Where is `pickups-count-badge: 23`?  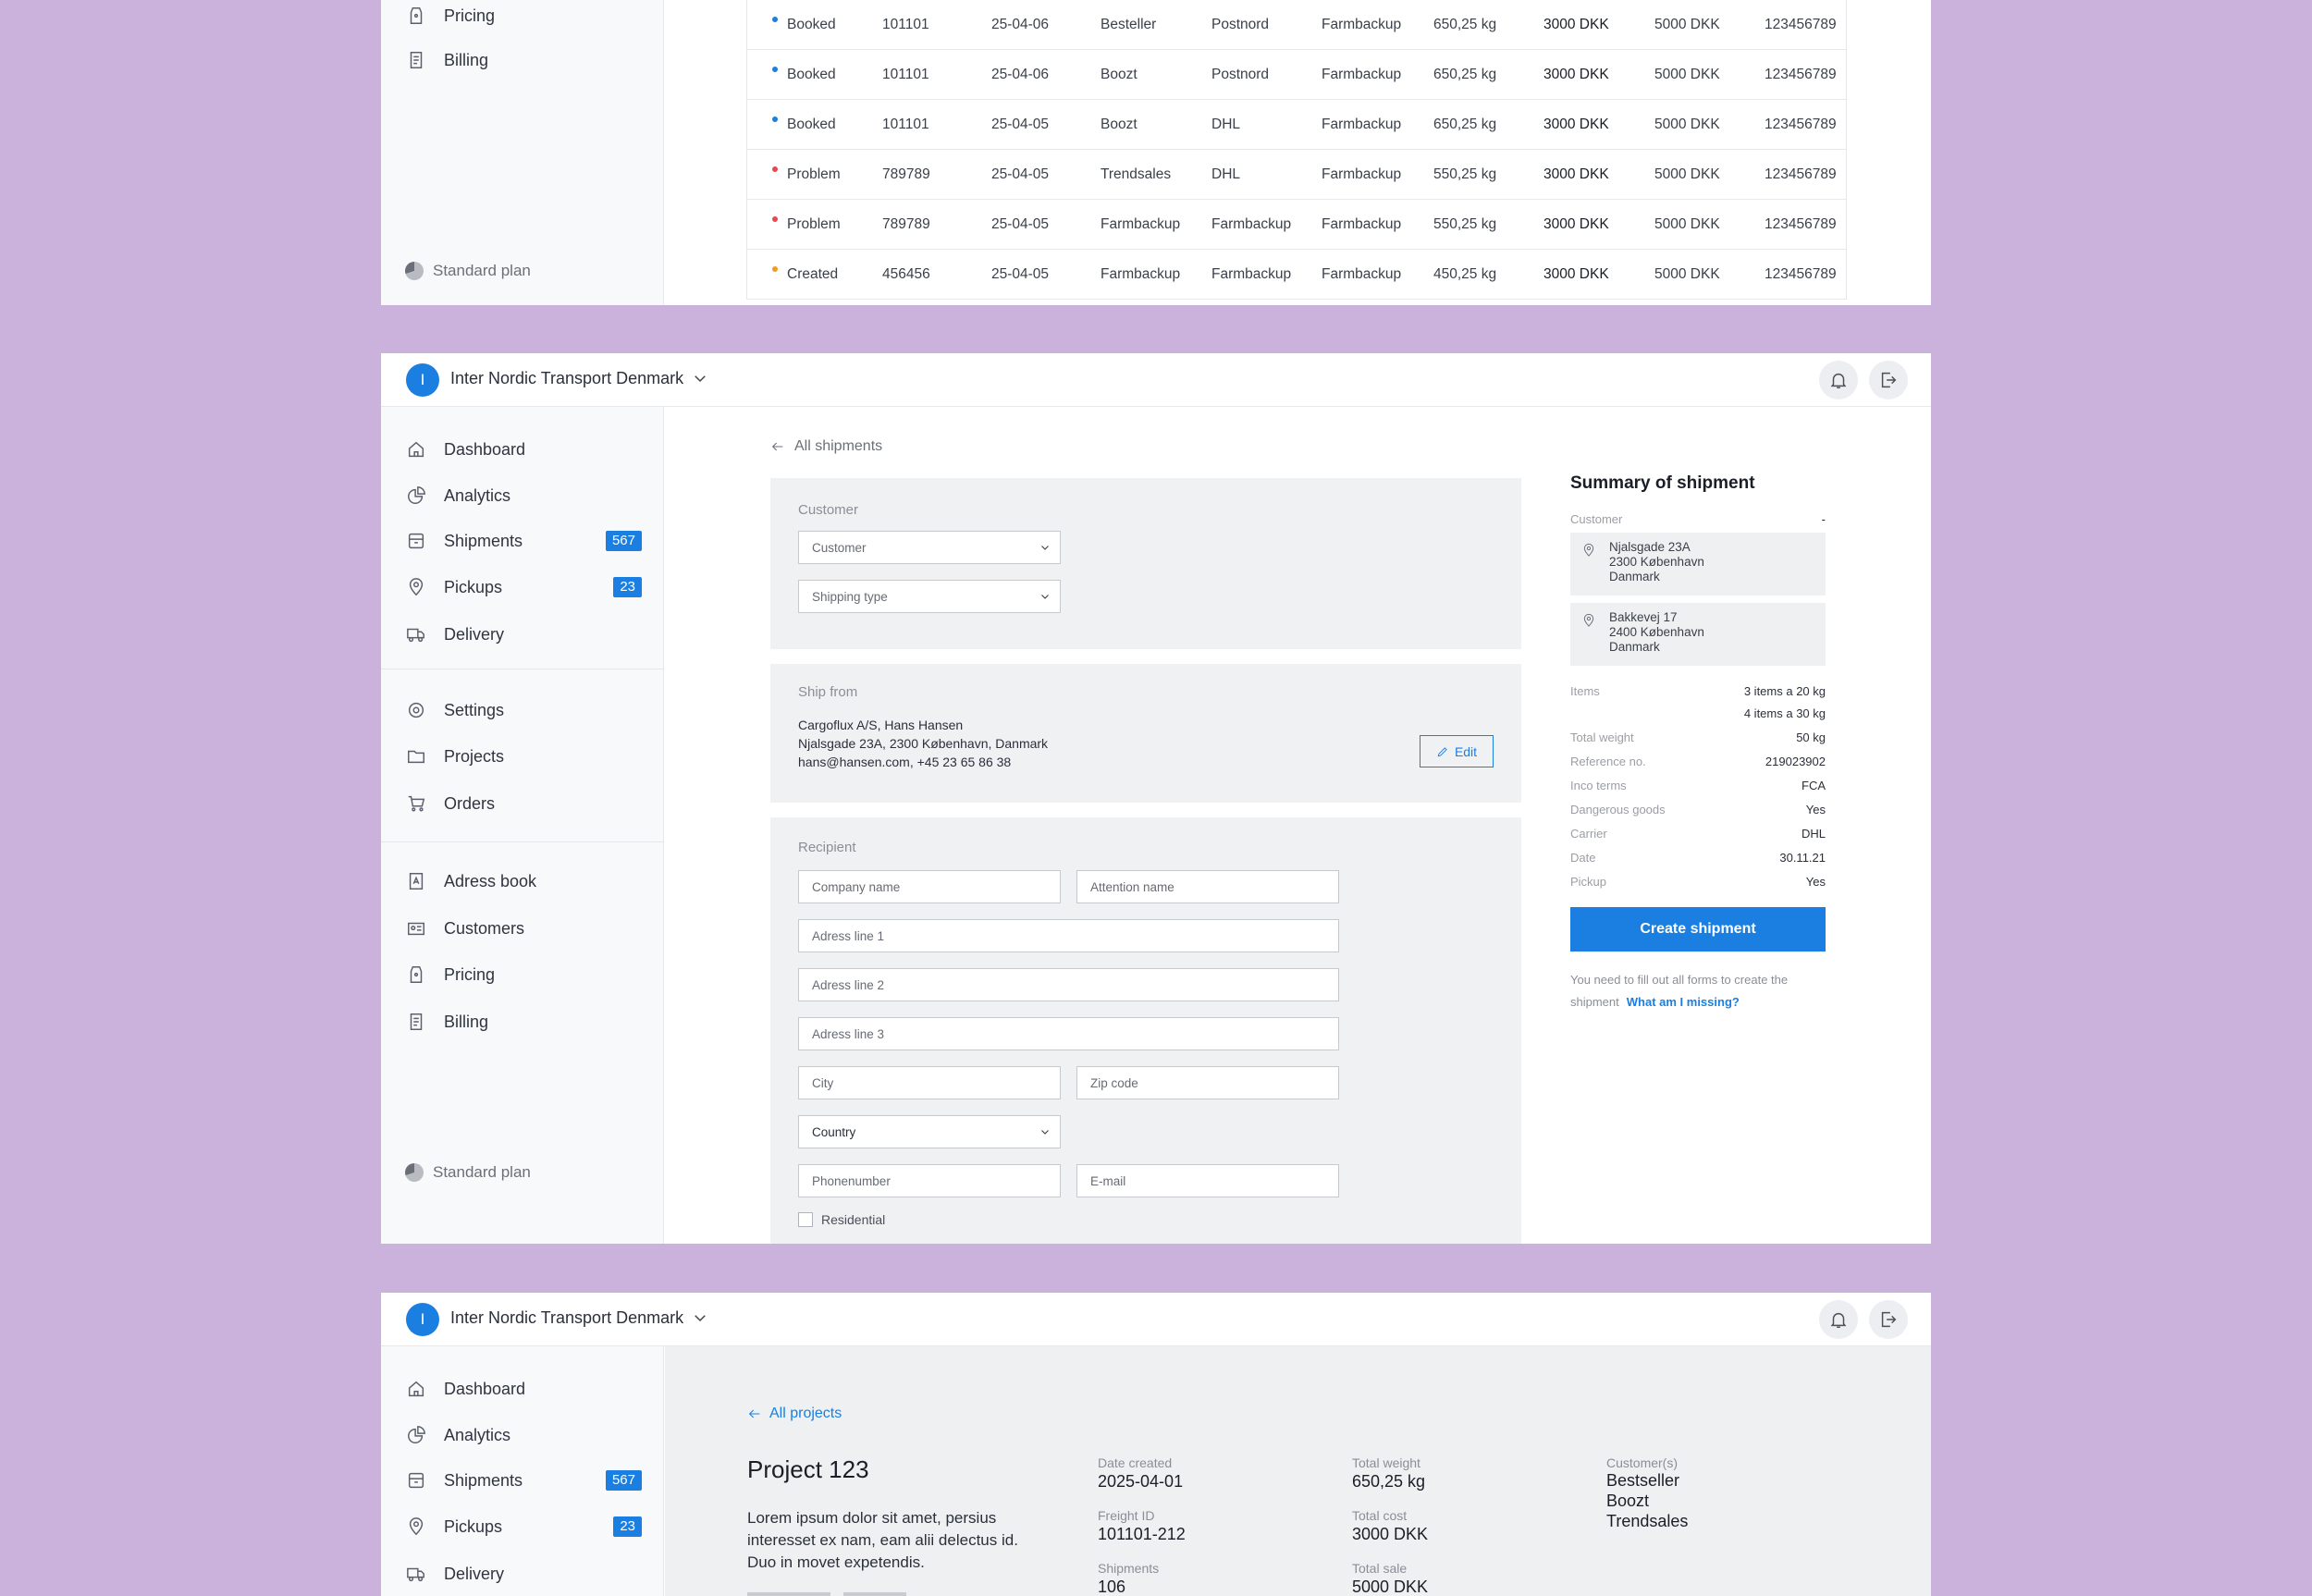
pickups-count-badge: 23 is located at coordinates (627, 1526).